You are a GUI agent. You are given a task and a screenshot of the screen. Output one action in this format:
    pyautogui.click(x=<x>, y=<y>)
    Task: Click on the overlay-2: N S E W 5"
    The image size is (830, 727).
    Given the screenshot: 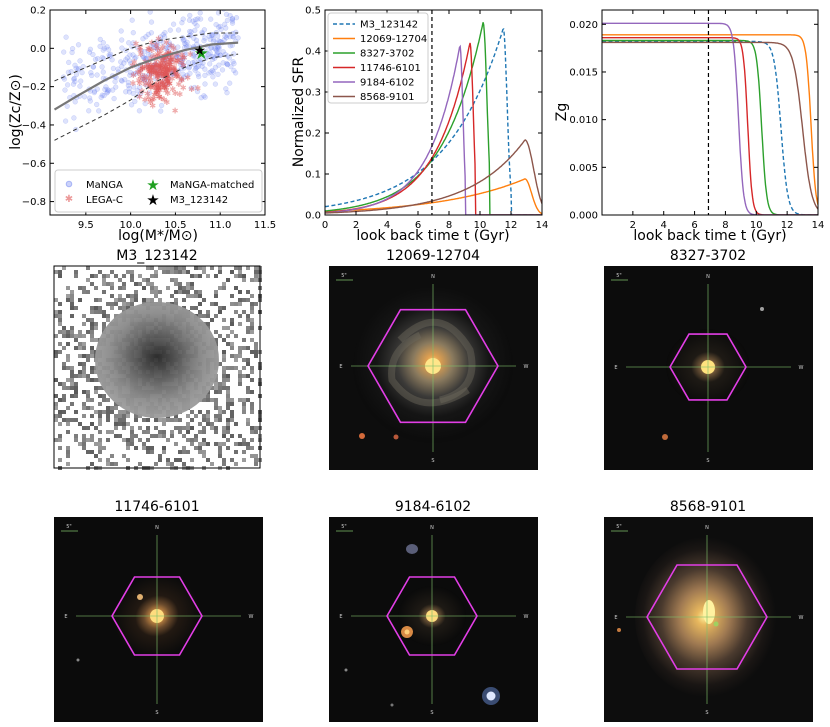 What is the action you would take?
    pyautogui.click(x=157, y=620)
    